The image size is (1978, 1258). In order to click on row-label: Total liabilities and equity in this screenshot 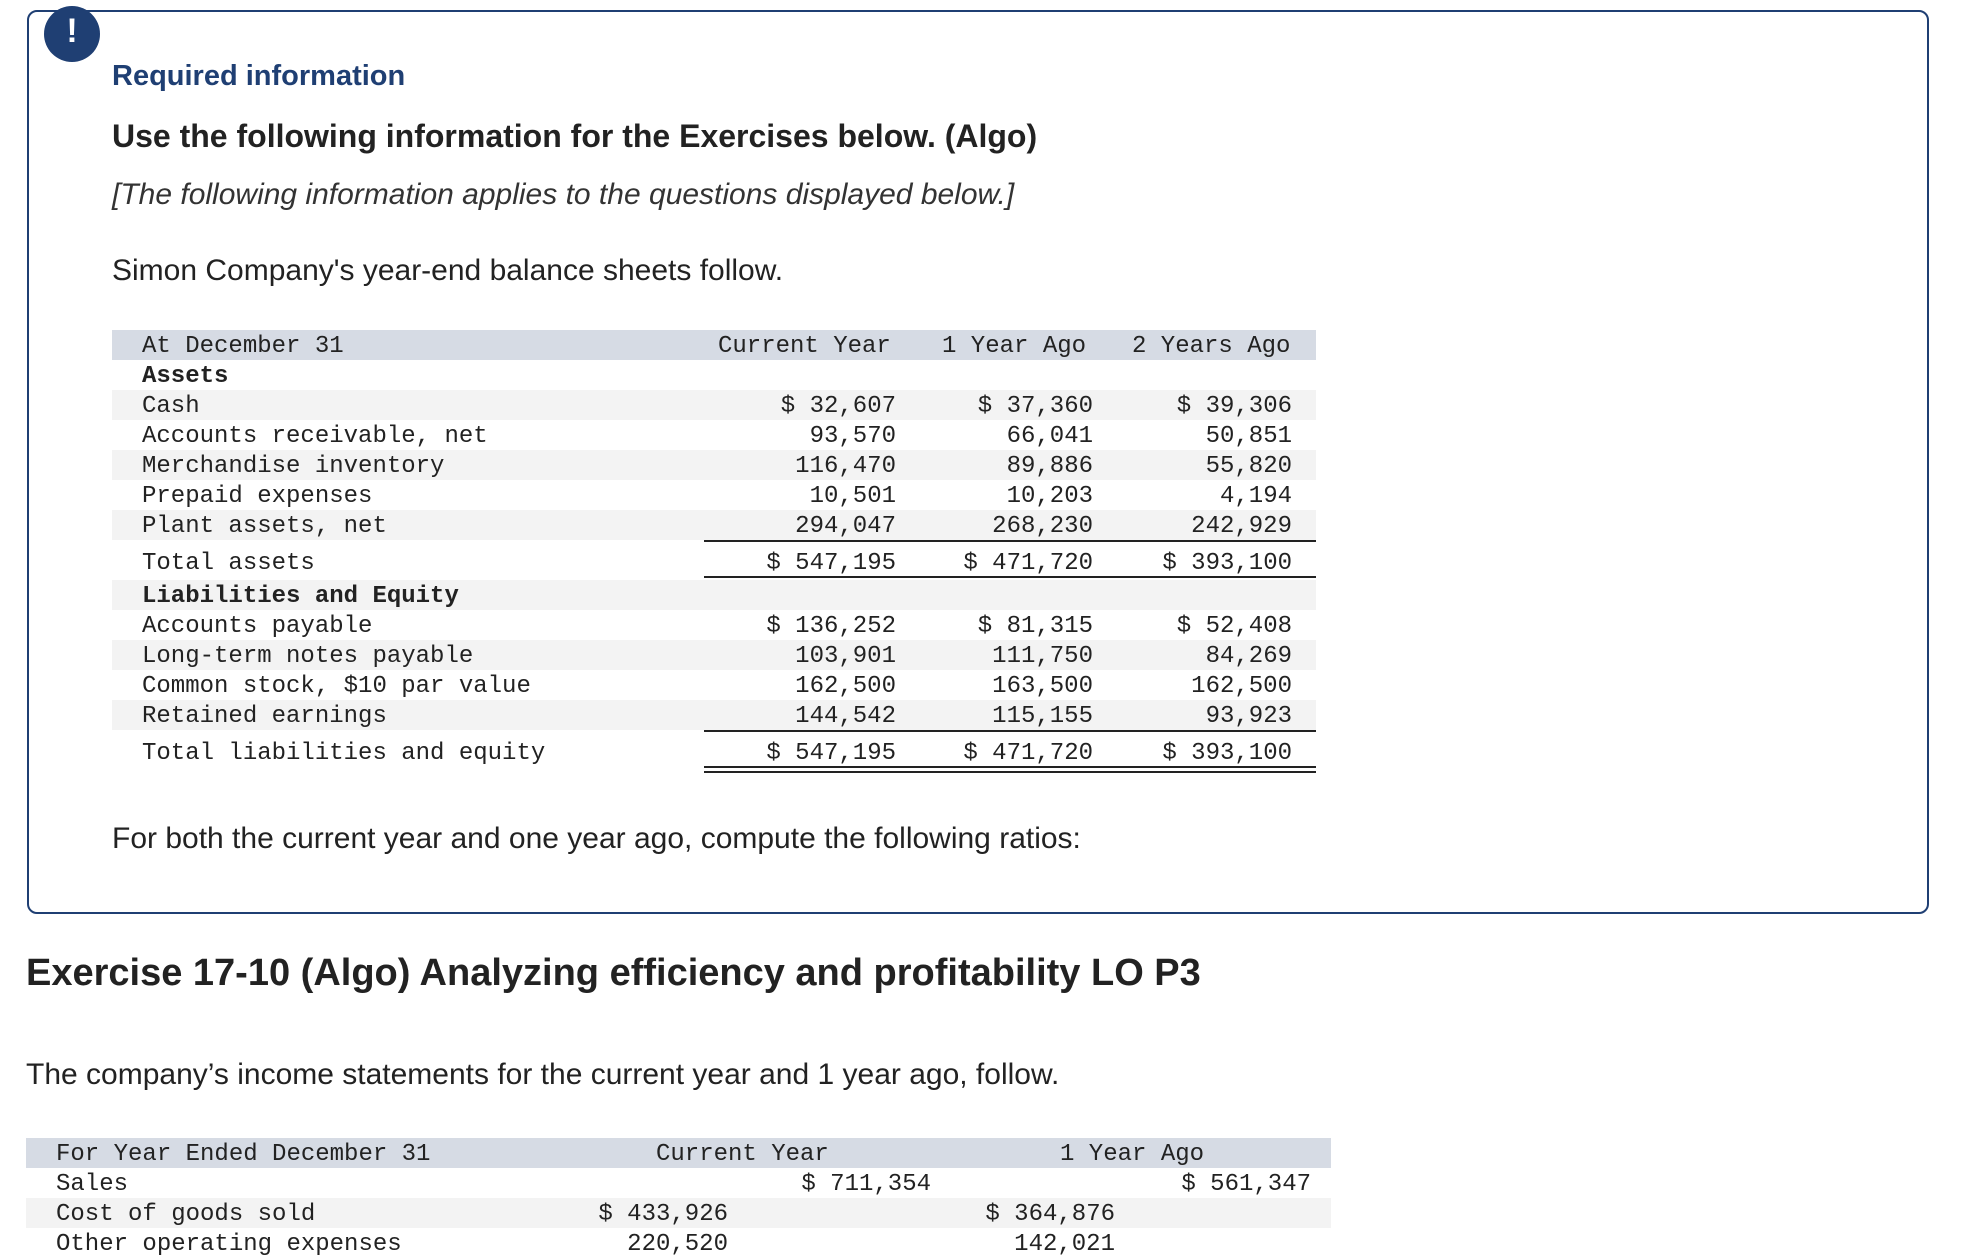, I will do `click(344, 753)`.